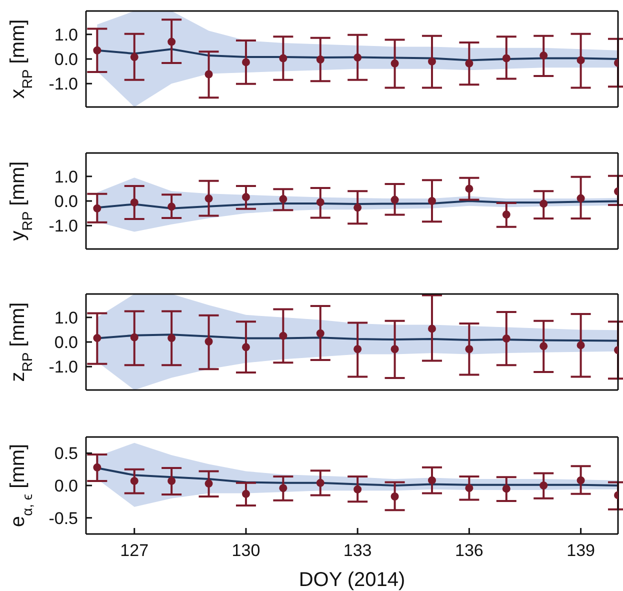  What do you see at coordinates (580, 550) in the screenshot?
I see `x-tick-label: 139` at bounding box center [580, 550].